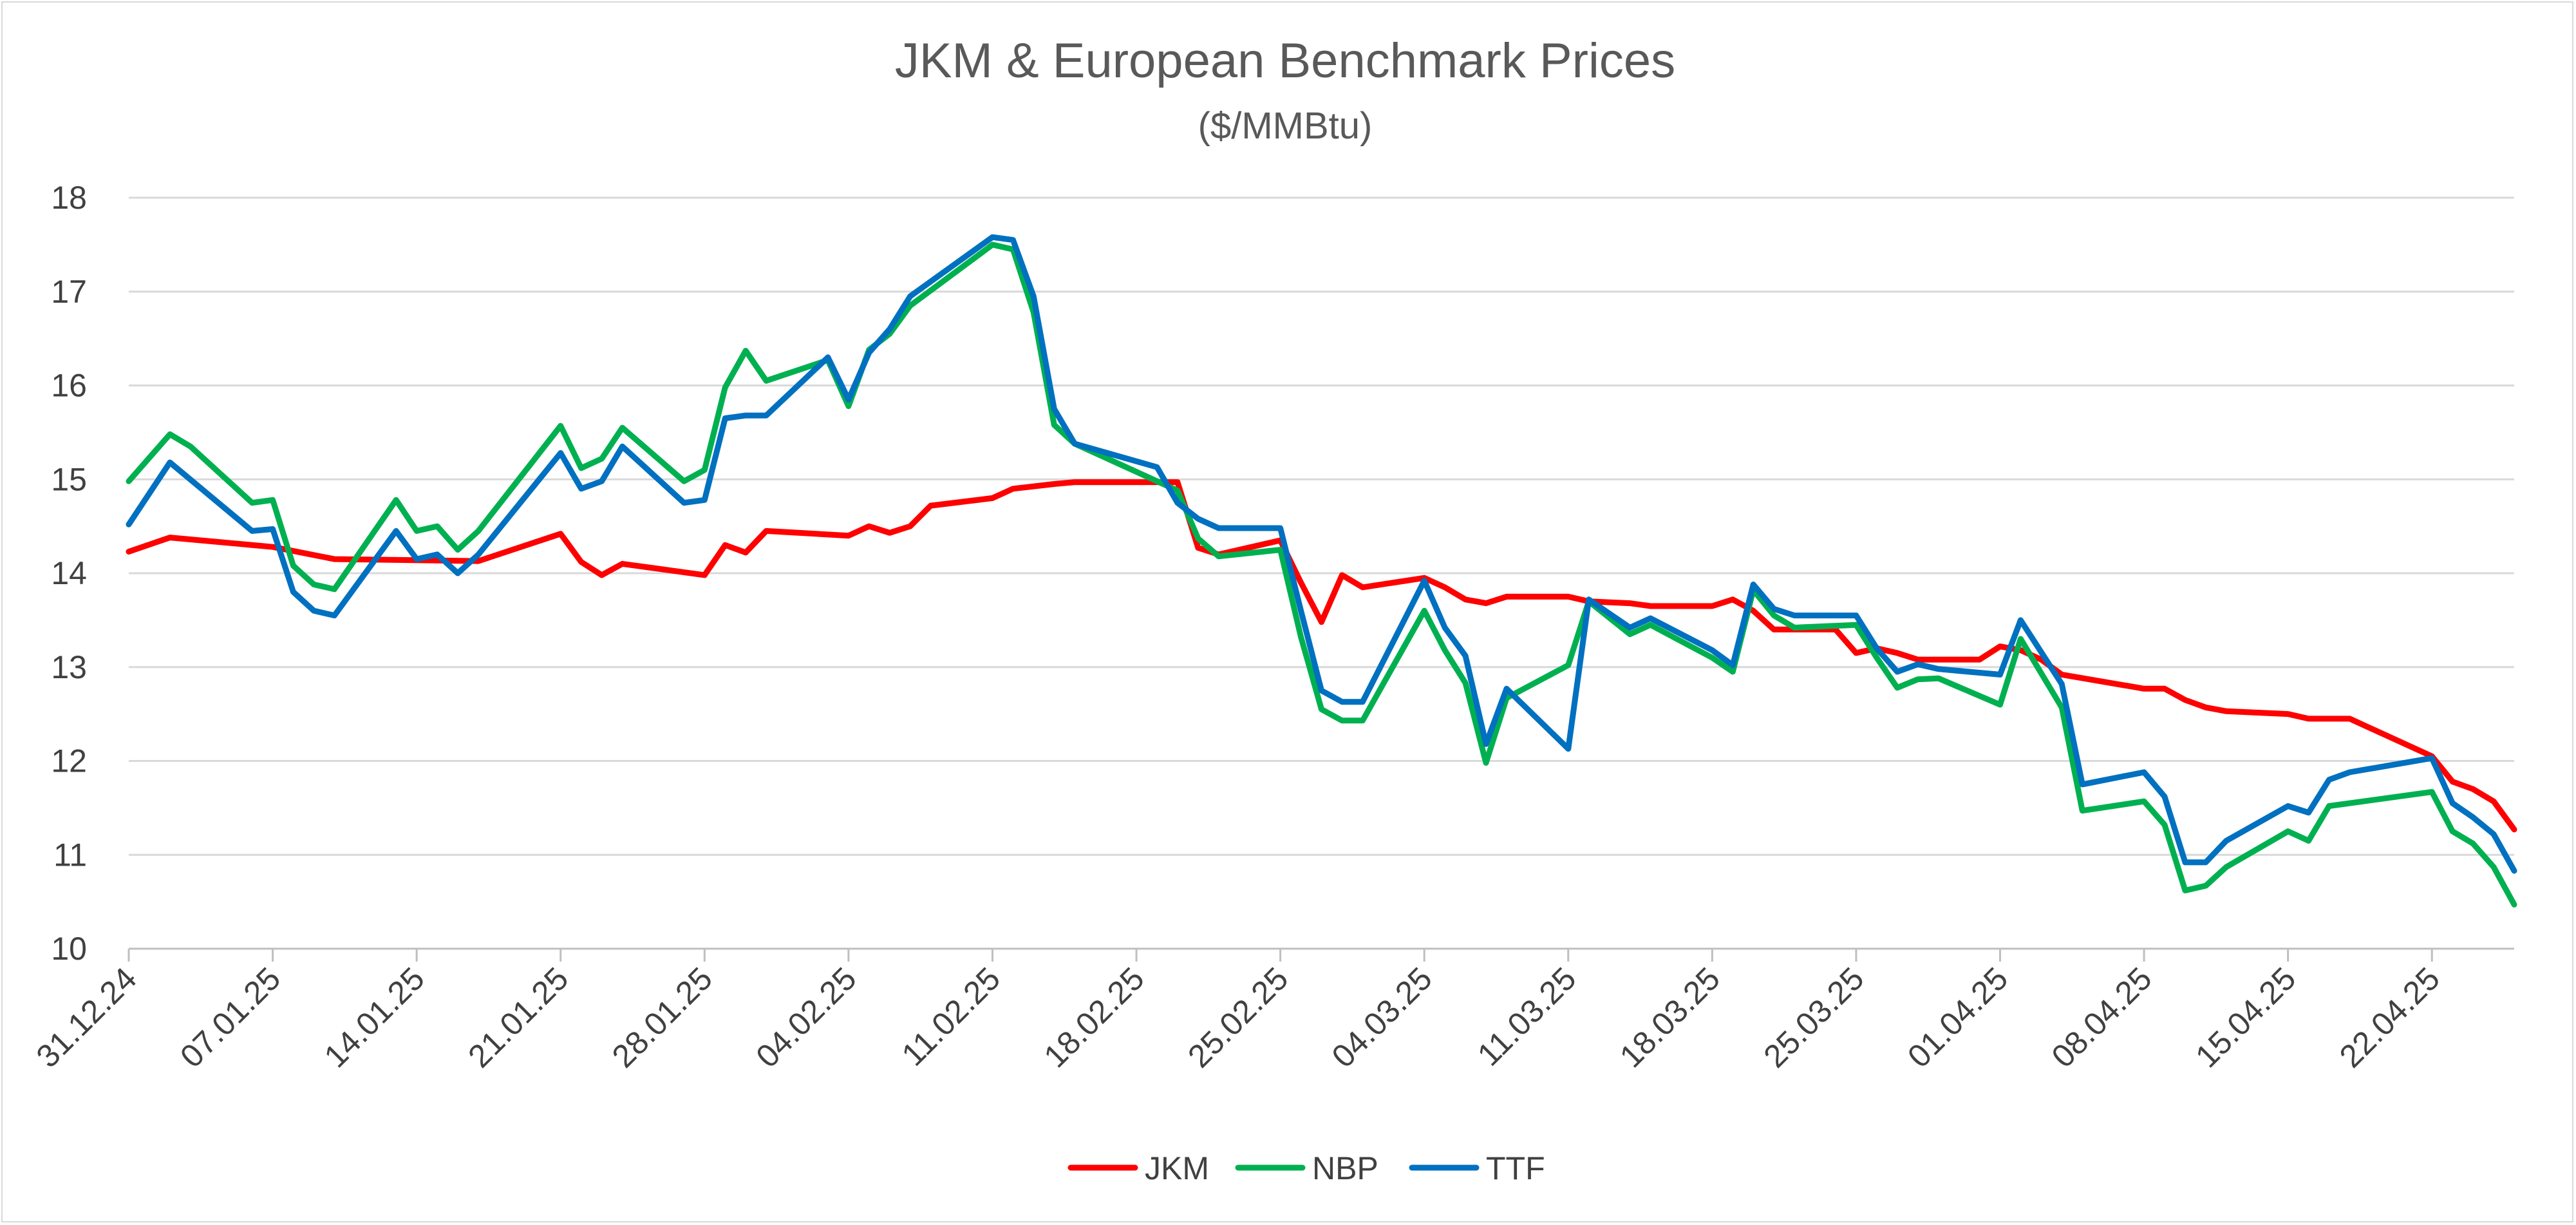 The width and height of the screenshot is (2576, 1225). I want to click on x-tick-label: 25.02.25, so click(1238, 1017).